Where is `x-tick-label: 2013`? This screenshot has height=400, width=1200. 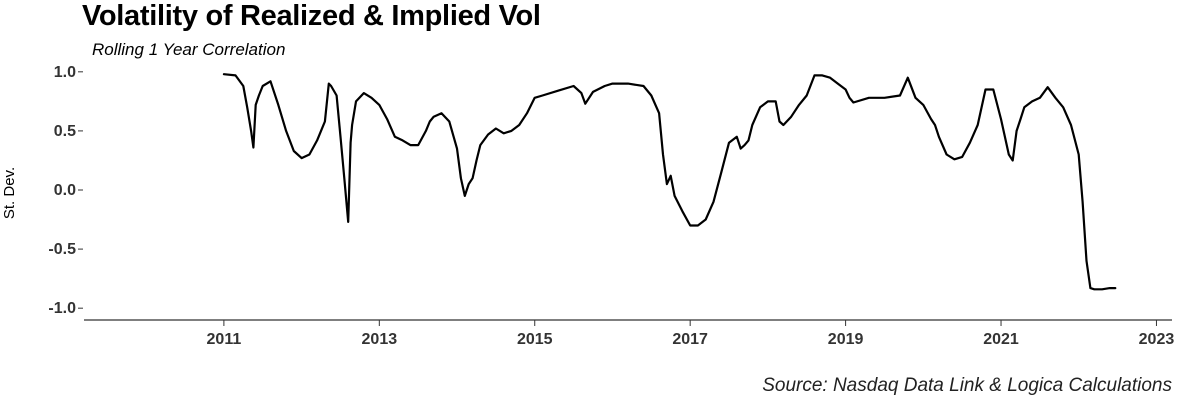
x-tick-label: 2013 is located at coordinates (380, 339).